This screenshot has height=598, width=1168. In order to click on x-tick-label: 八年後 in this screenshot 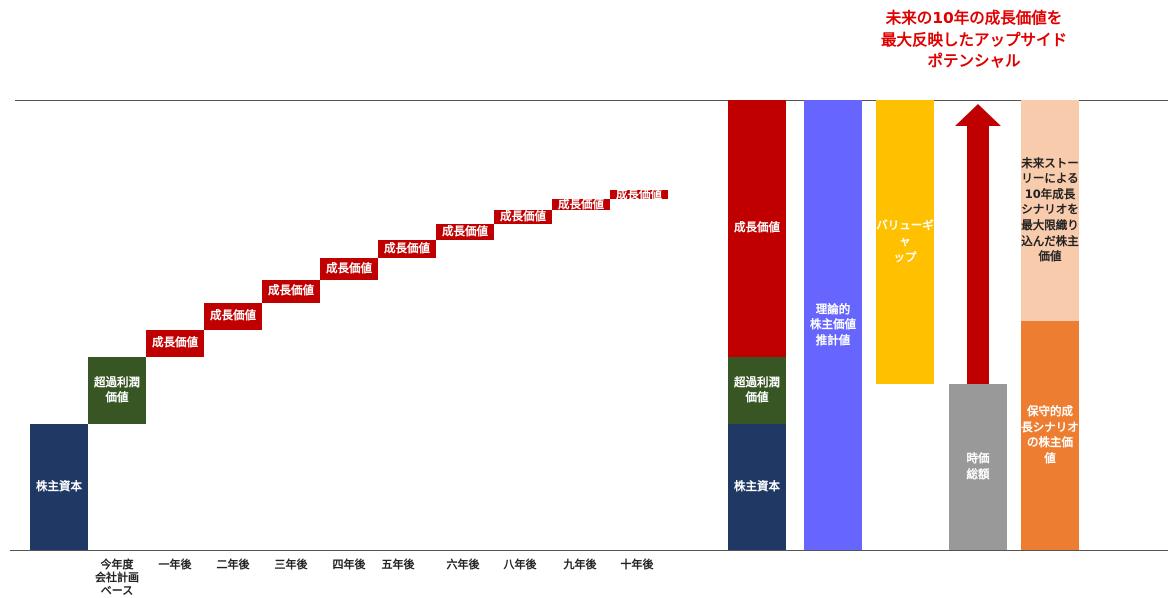, I will do `click(520, 564)`.